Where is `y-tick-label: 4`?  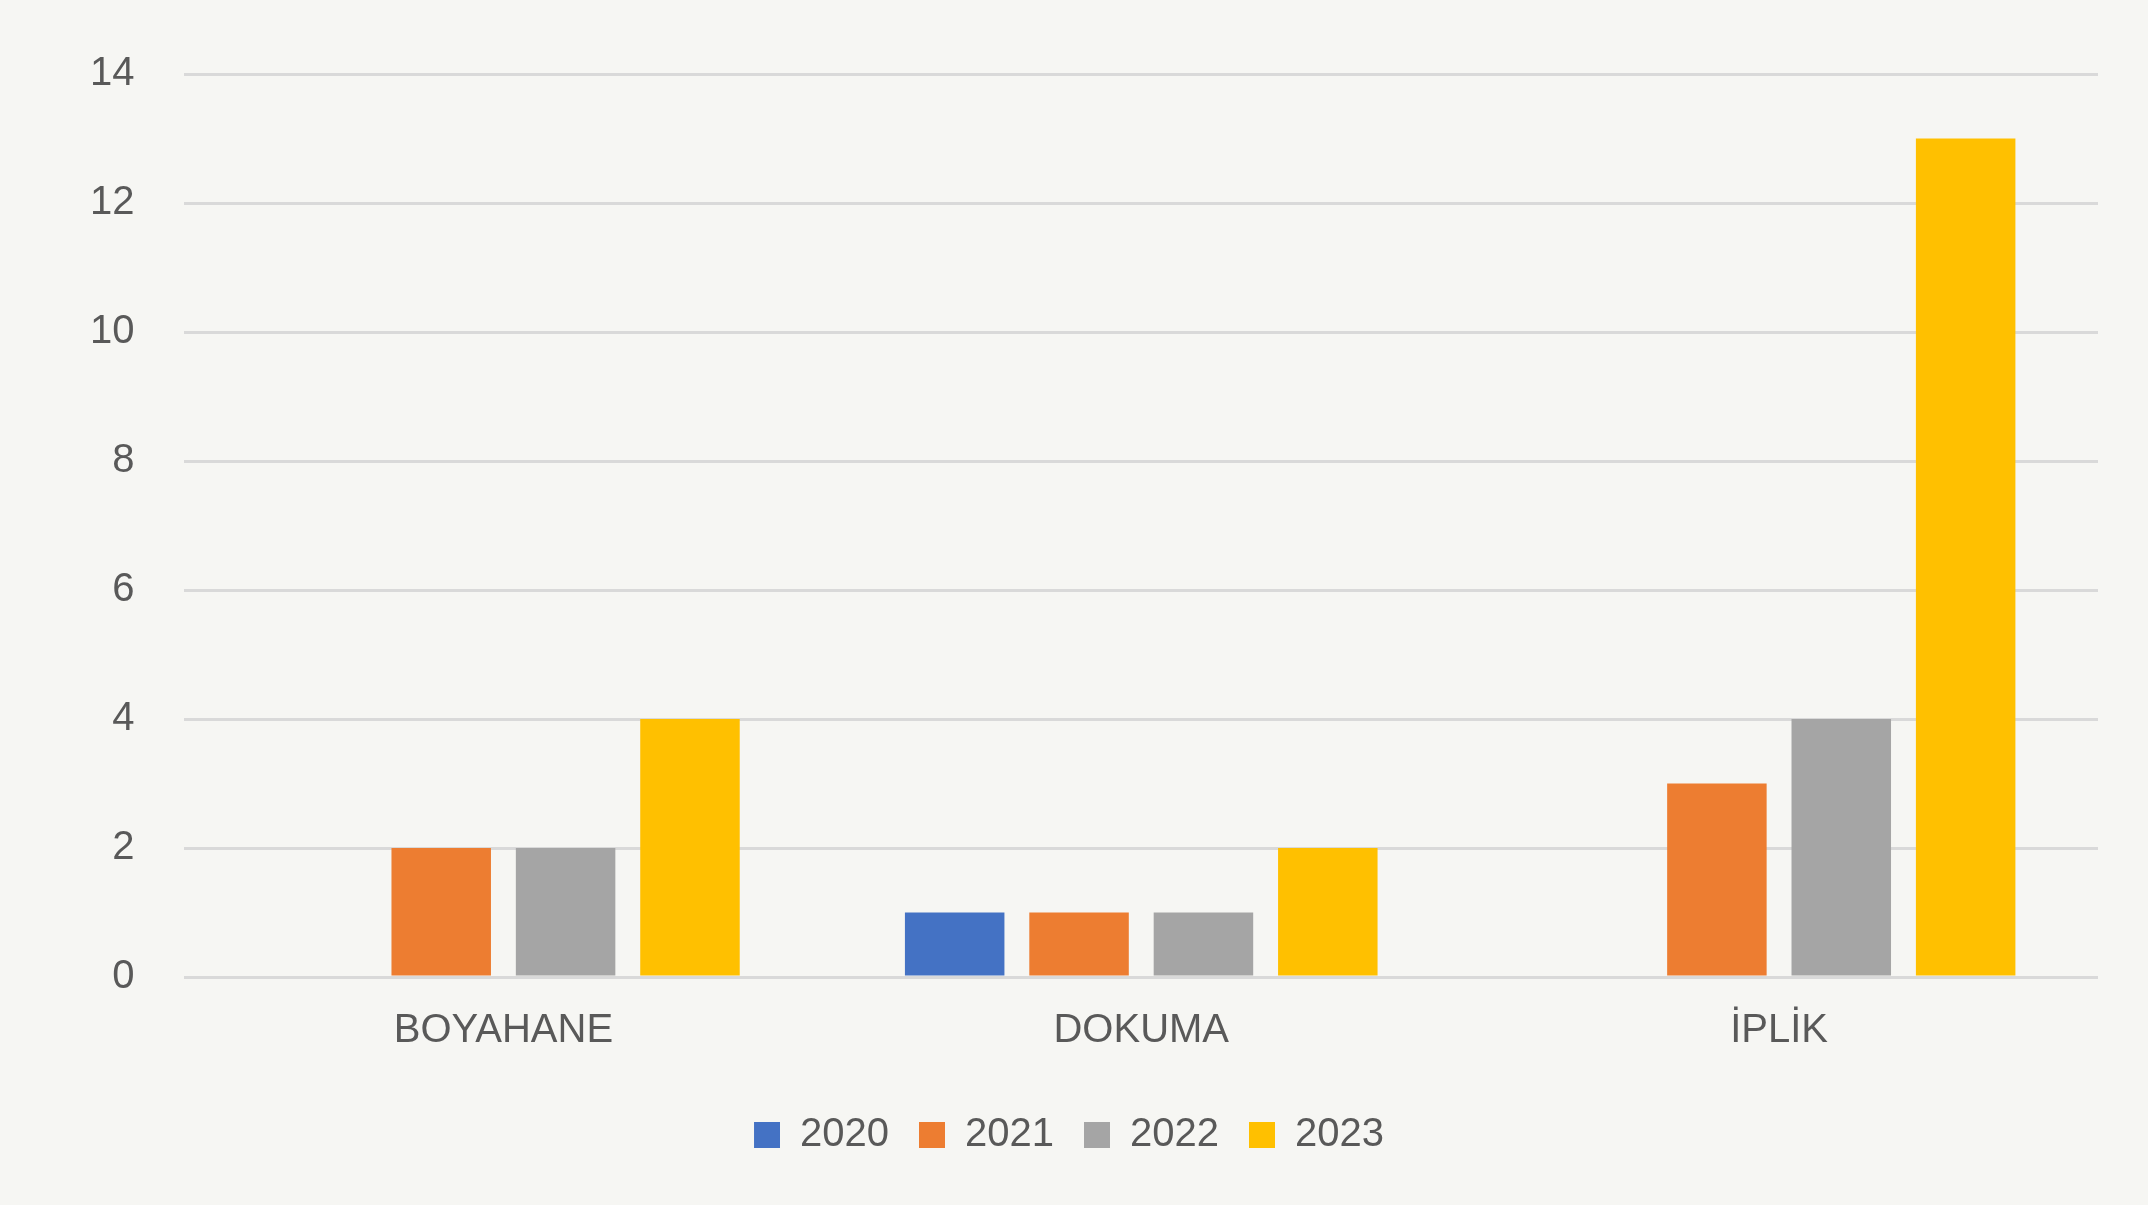 y-tick-label: 4 is located at coordinates (123, 716).